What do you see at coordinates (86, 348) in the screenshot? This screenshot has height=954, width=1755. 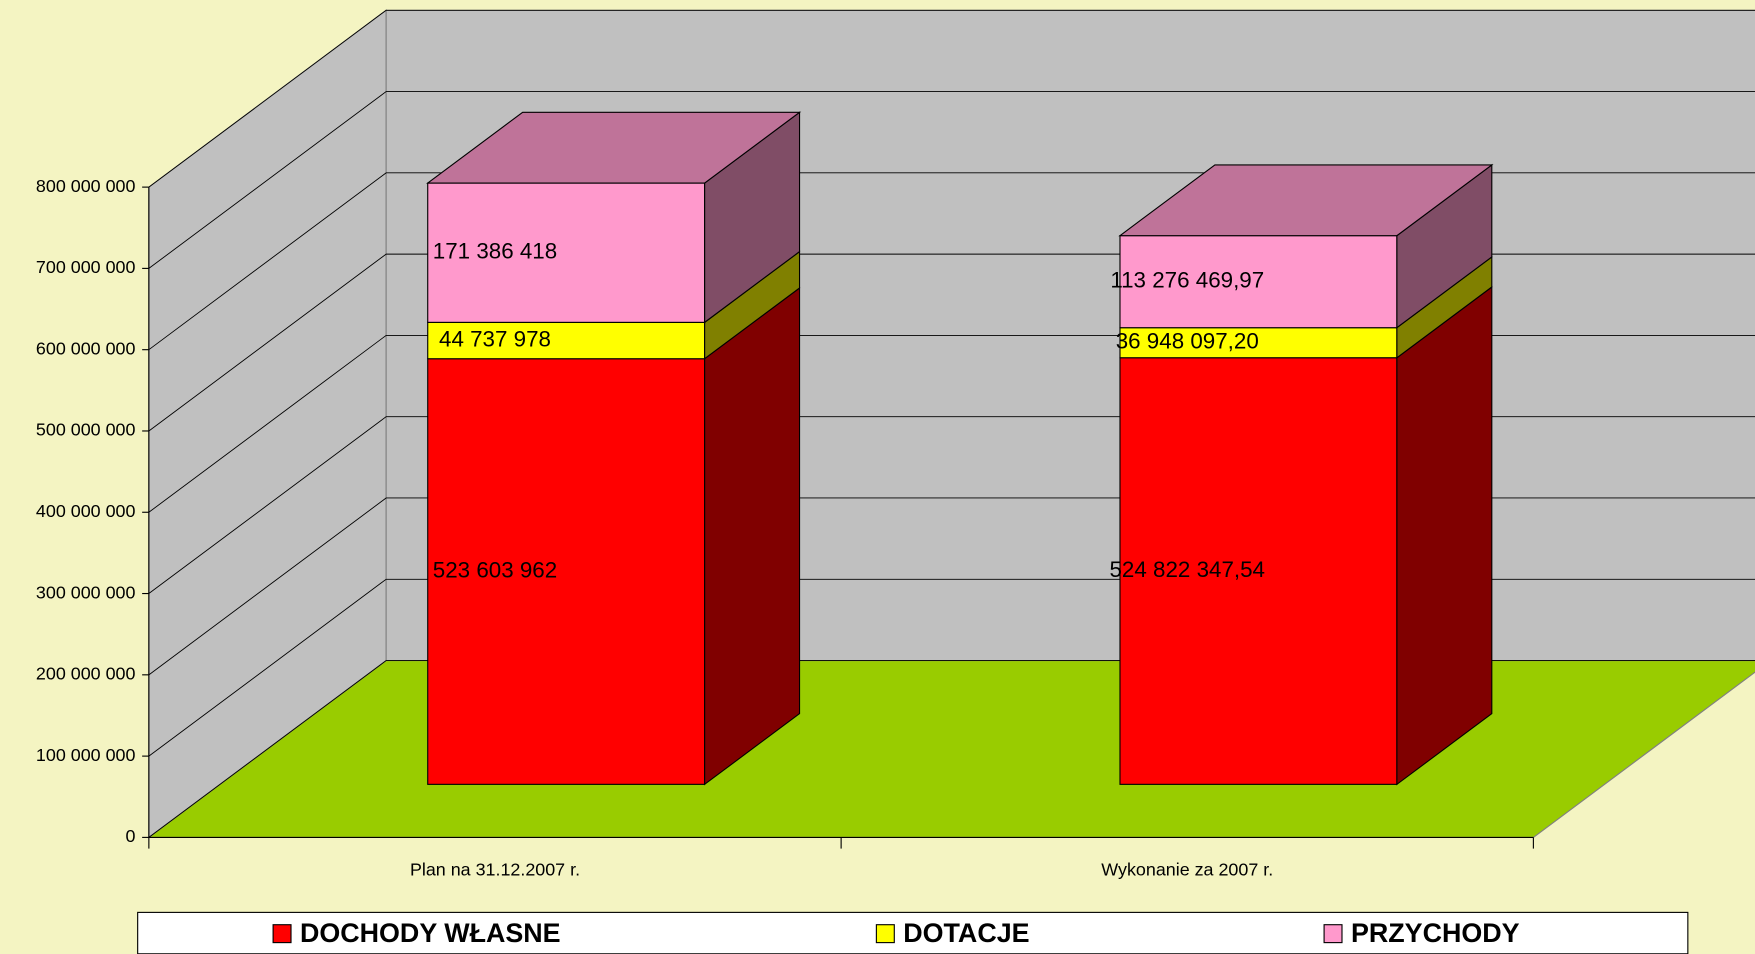 I see `y-tick-label: 600 000 000` at bounding box center [86, 348].